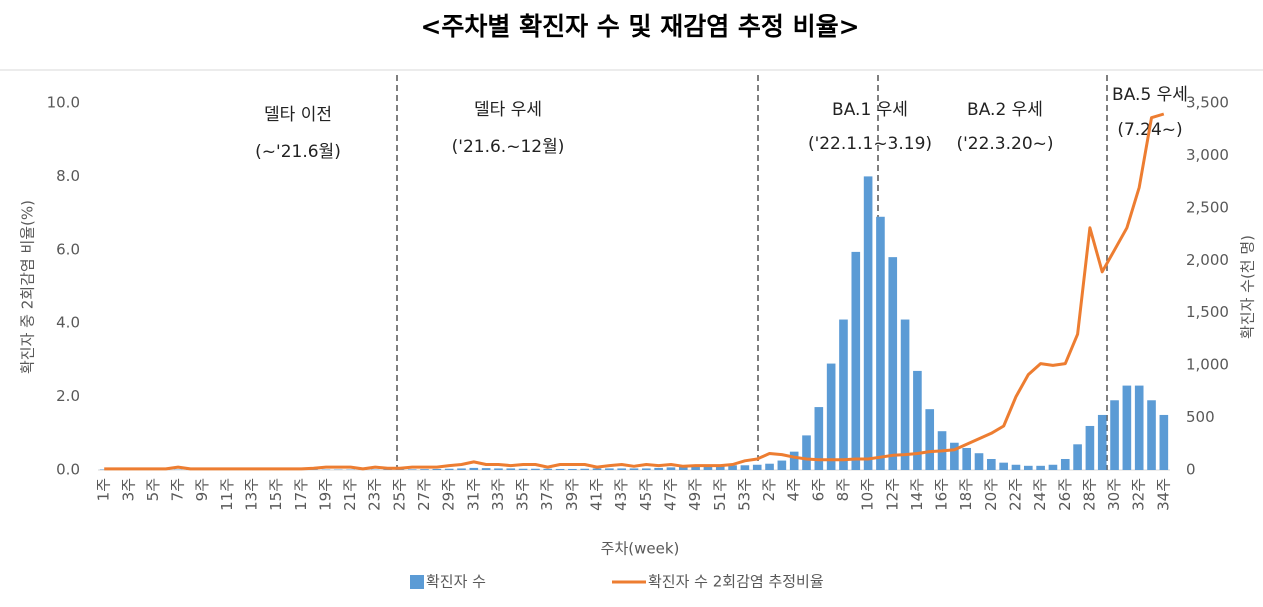 This screenshot has height=607, width=1263. I want to click on x-tick-label: 41주, so click(597, 494).